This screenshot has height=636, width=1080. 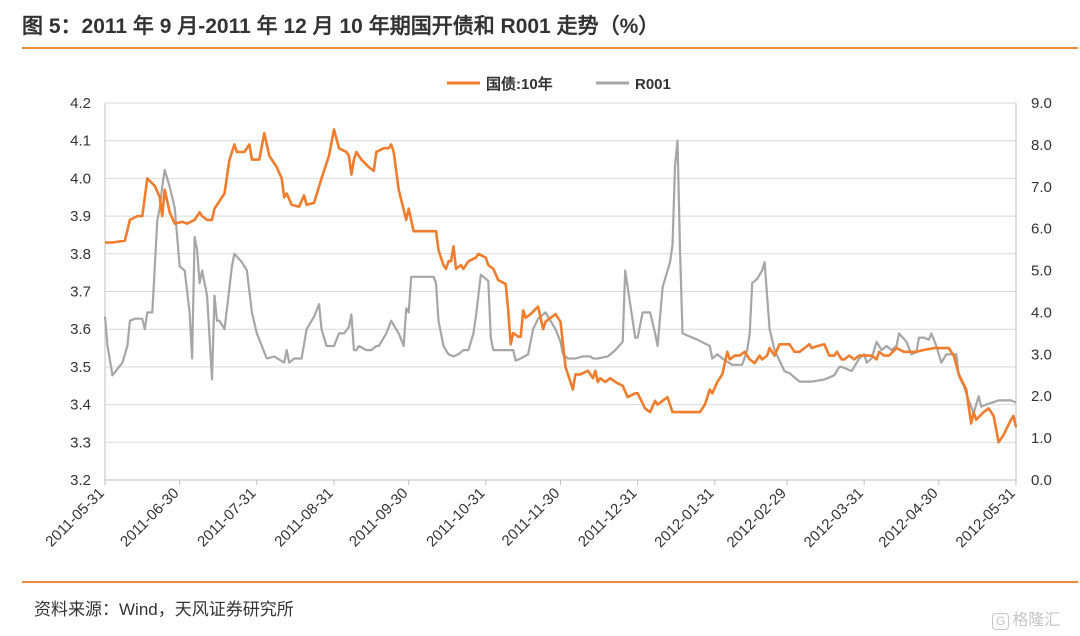 I want to click on y-left-tick-label: 3.8, so click(x=80, y=254).